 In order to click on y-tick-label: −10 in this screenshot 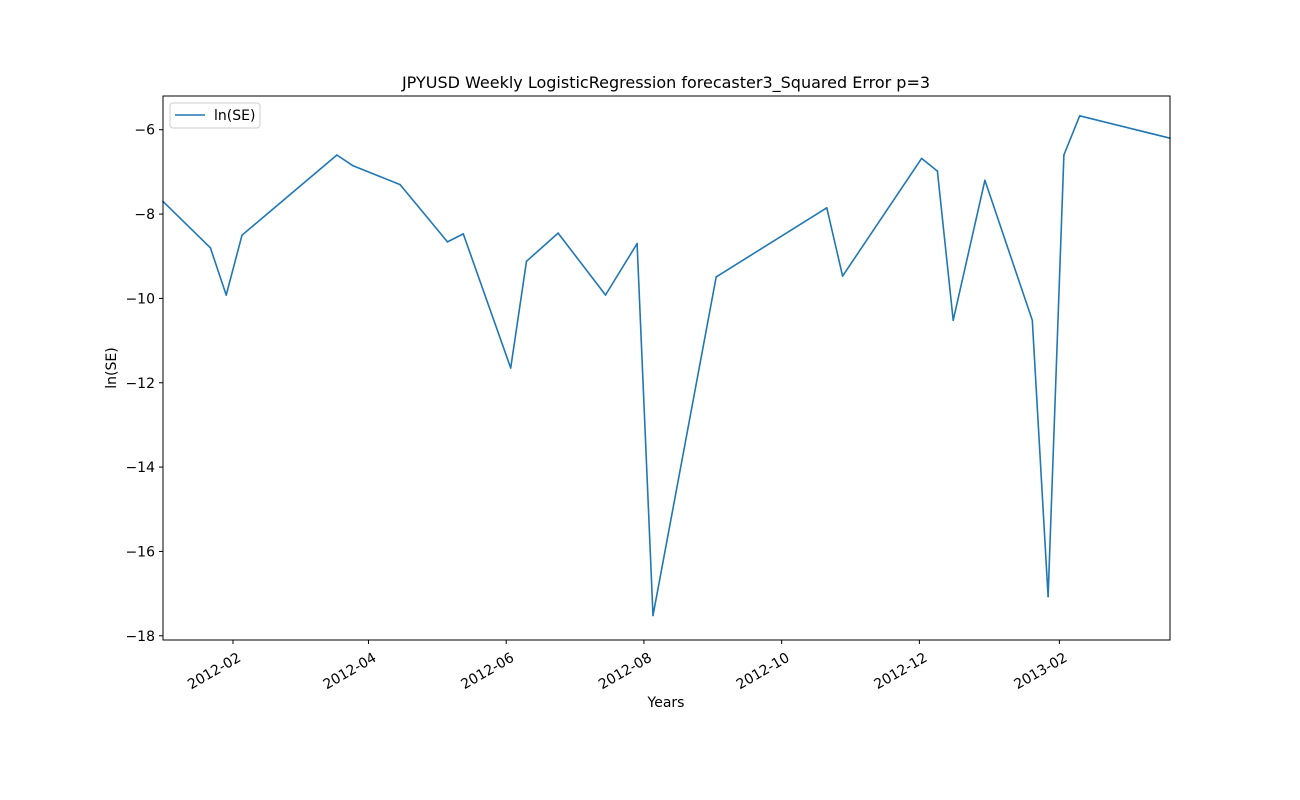, I will do `click(140, 299)`.